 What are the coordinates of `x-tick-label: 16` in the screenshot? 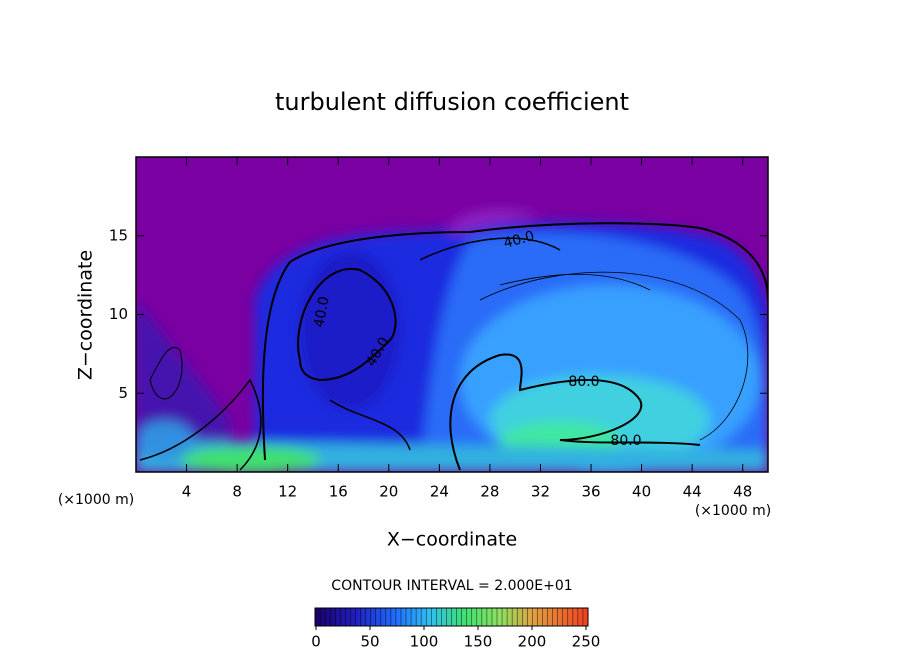 It's located at (338, 492).